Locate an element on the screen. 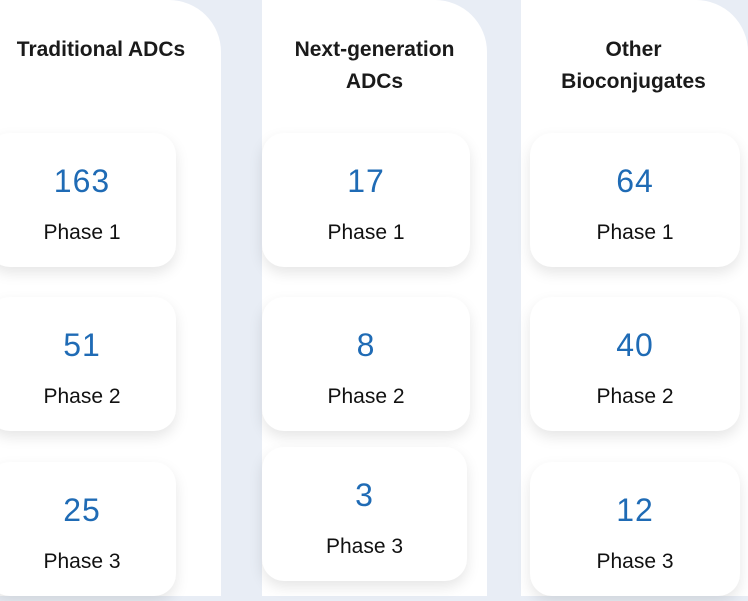  column-title: Next-generation ADCs is located at coordinates (374, 65).